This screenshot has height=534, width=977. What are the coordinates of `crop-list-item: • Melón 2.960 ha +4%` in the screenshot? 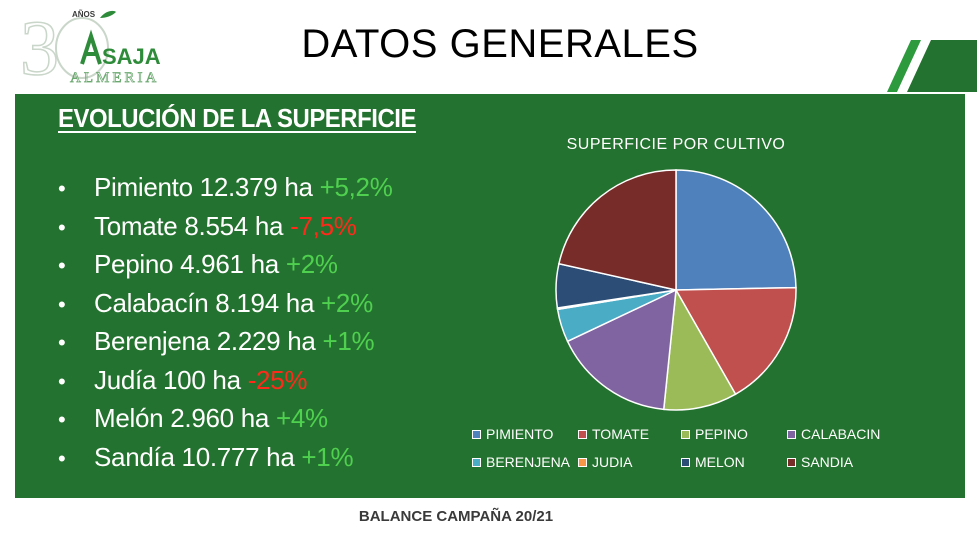 It's located at (225, 422).